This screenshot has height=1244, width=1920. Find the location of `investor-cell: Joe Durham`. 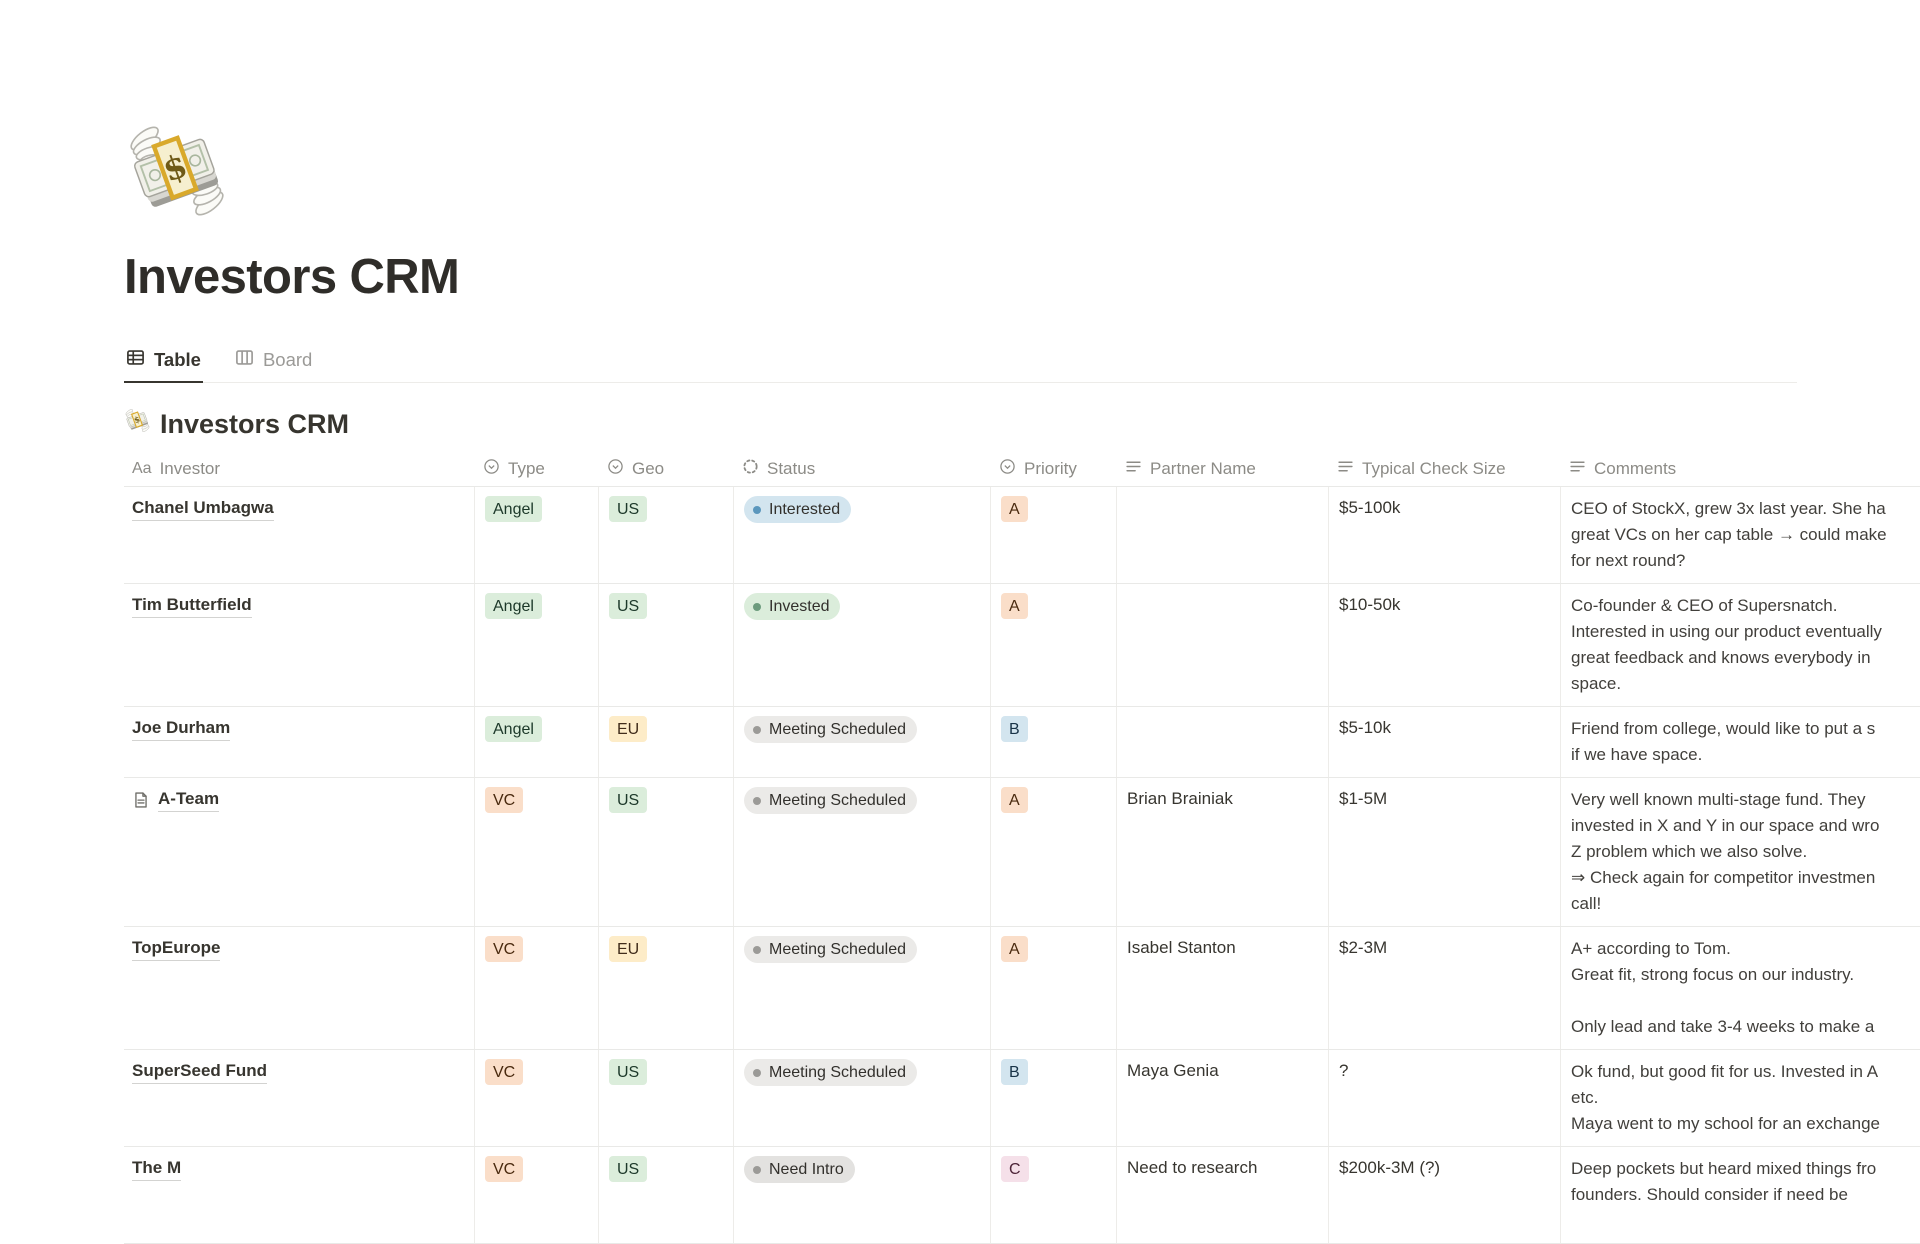

investor-cell: Joe Durham is located at coordinates (299, 742).